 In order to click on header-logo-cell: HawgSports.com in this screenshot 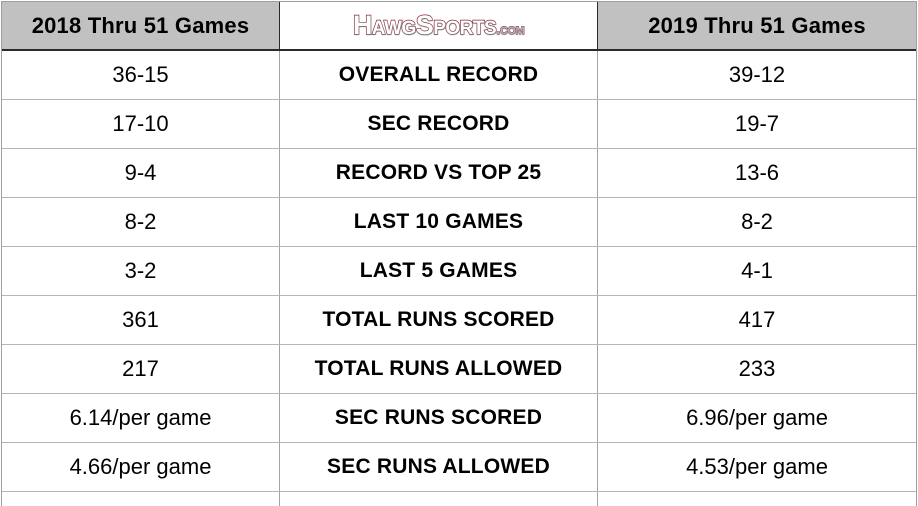, I will do `click(439, 25)`.